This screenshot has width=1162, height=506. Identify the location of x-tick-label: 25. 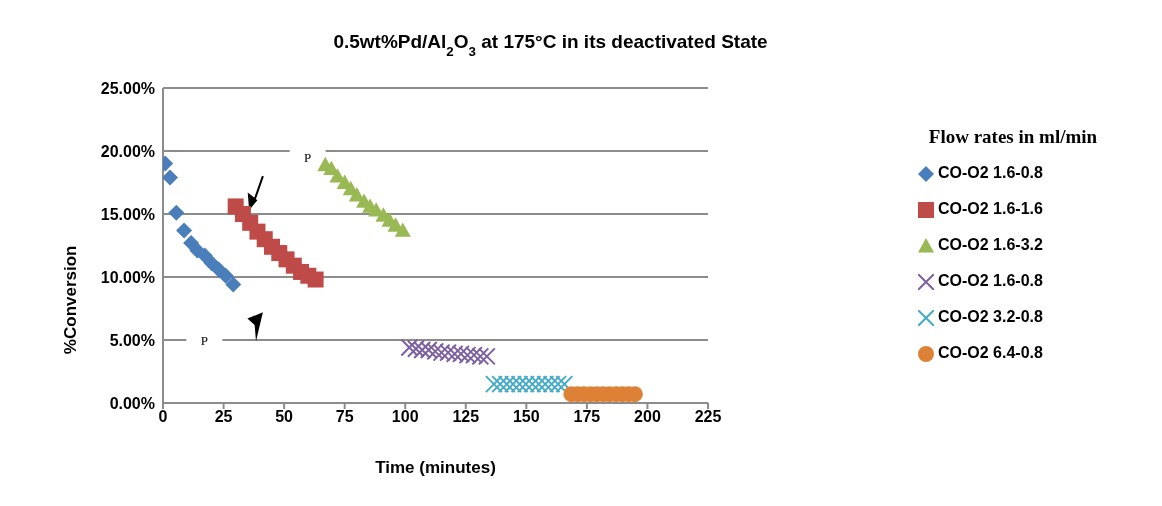
(223, 417).